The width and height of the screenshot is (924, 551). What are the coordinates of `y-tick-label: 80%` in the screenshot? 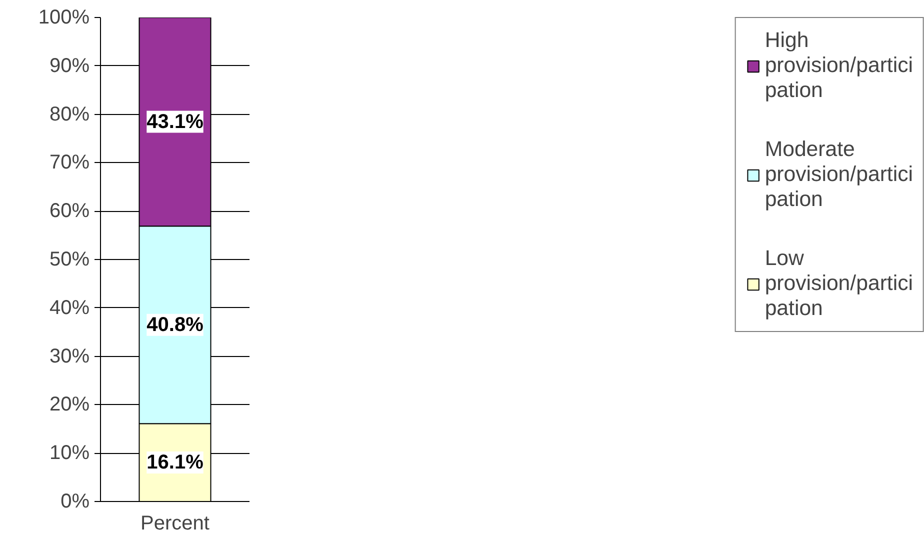 It's located at (69, 114).